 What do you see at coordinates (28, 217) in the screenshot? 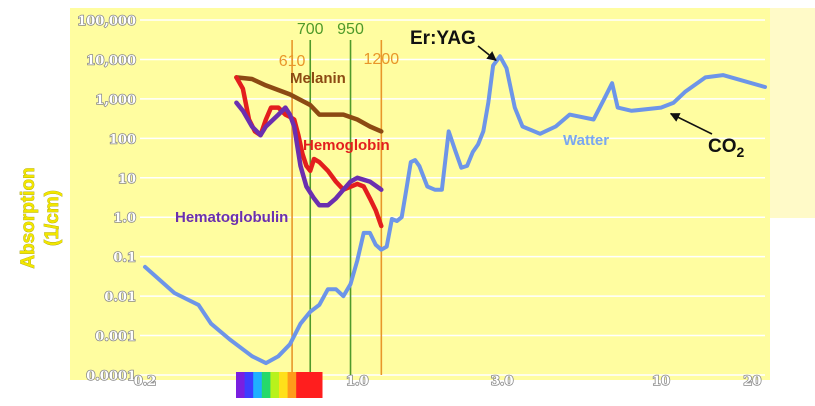
I see `y-axis-label: Absorption` at bounding box center [28, 217].